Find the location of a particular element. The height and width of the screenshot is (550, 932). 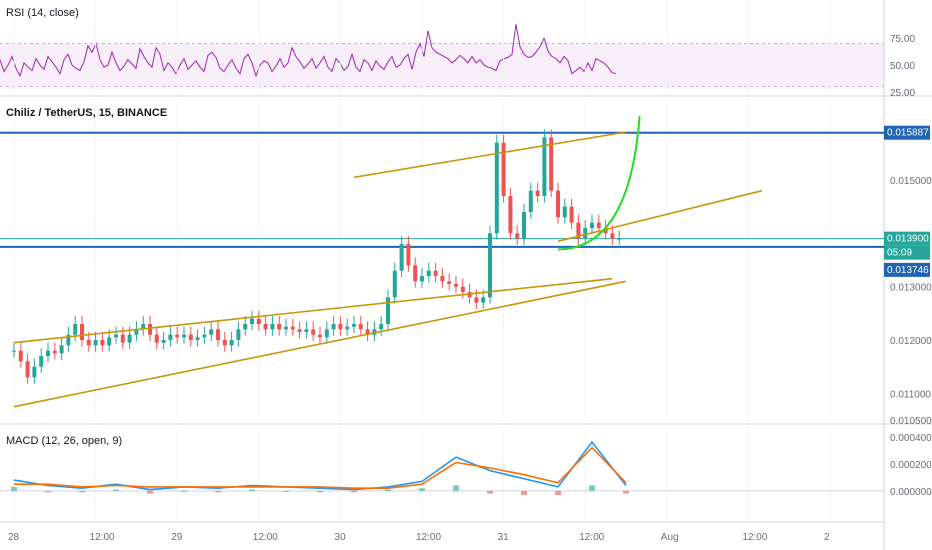

rsi-line is located at coordinates (308, 51).